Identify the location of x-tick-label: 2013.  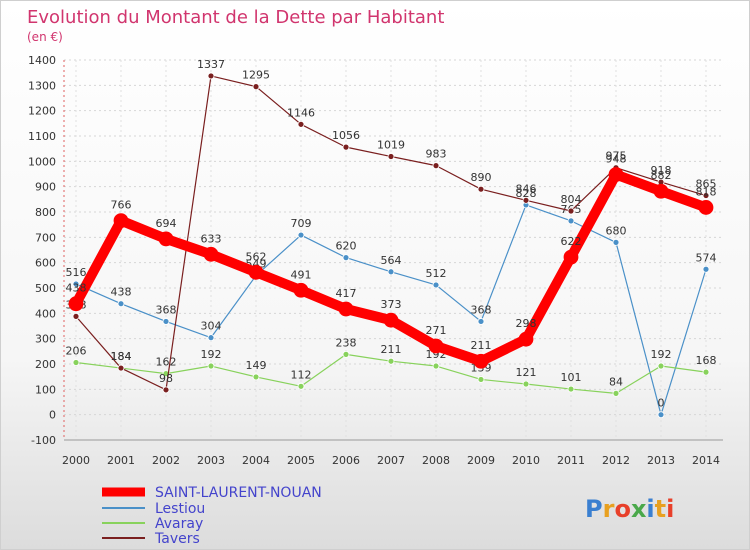
(661, 460).